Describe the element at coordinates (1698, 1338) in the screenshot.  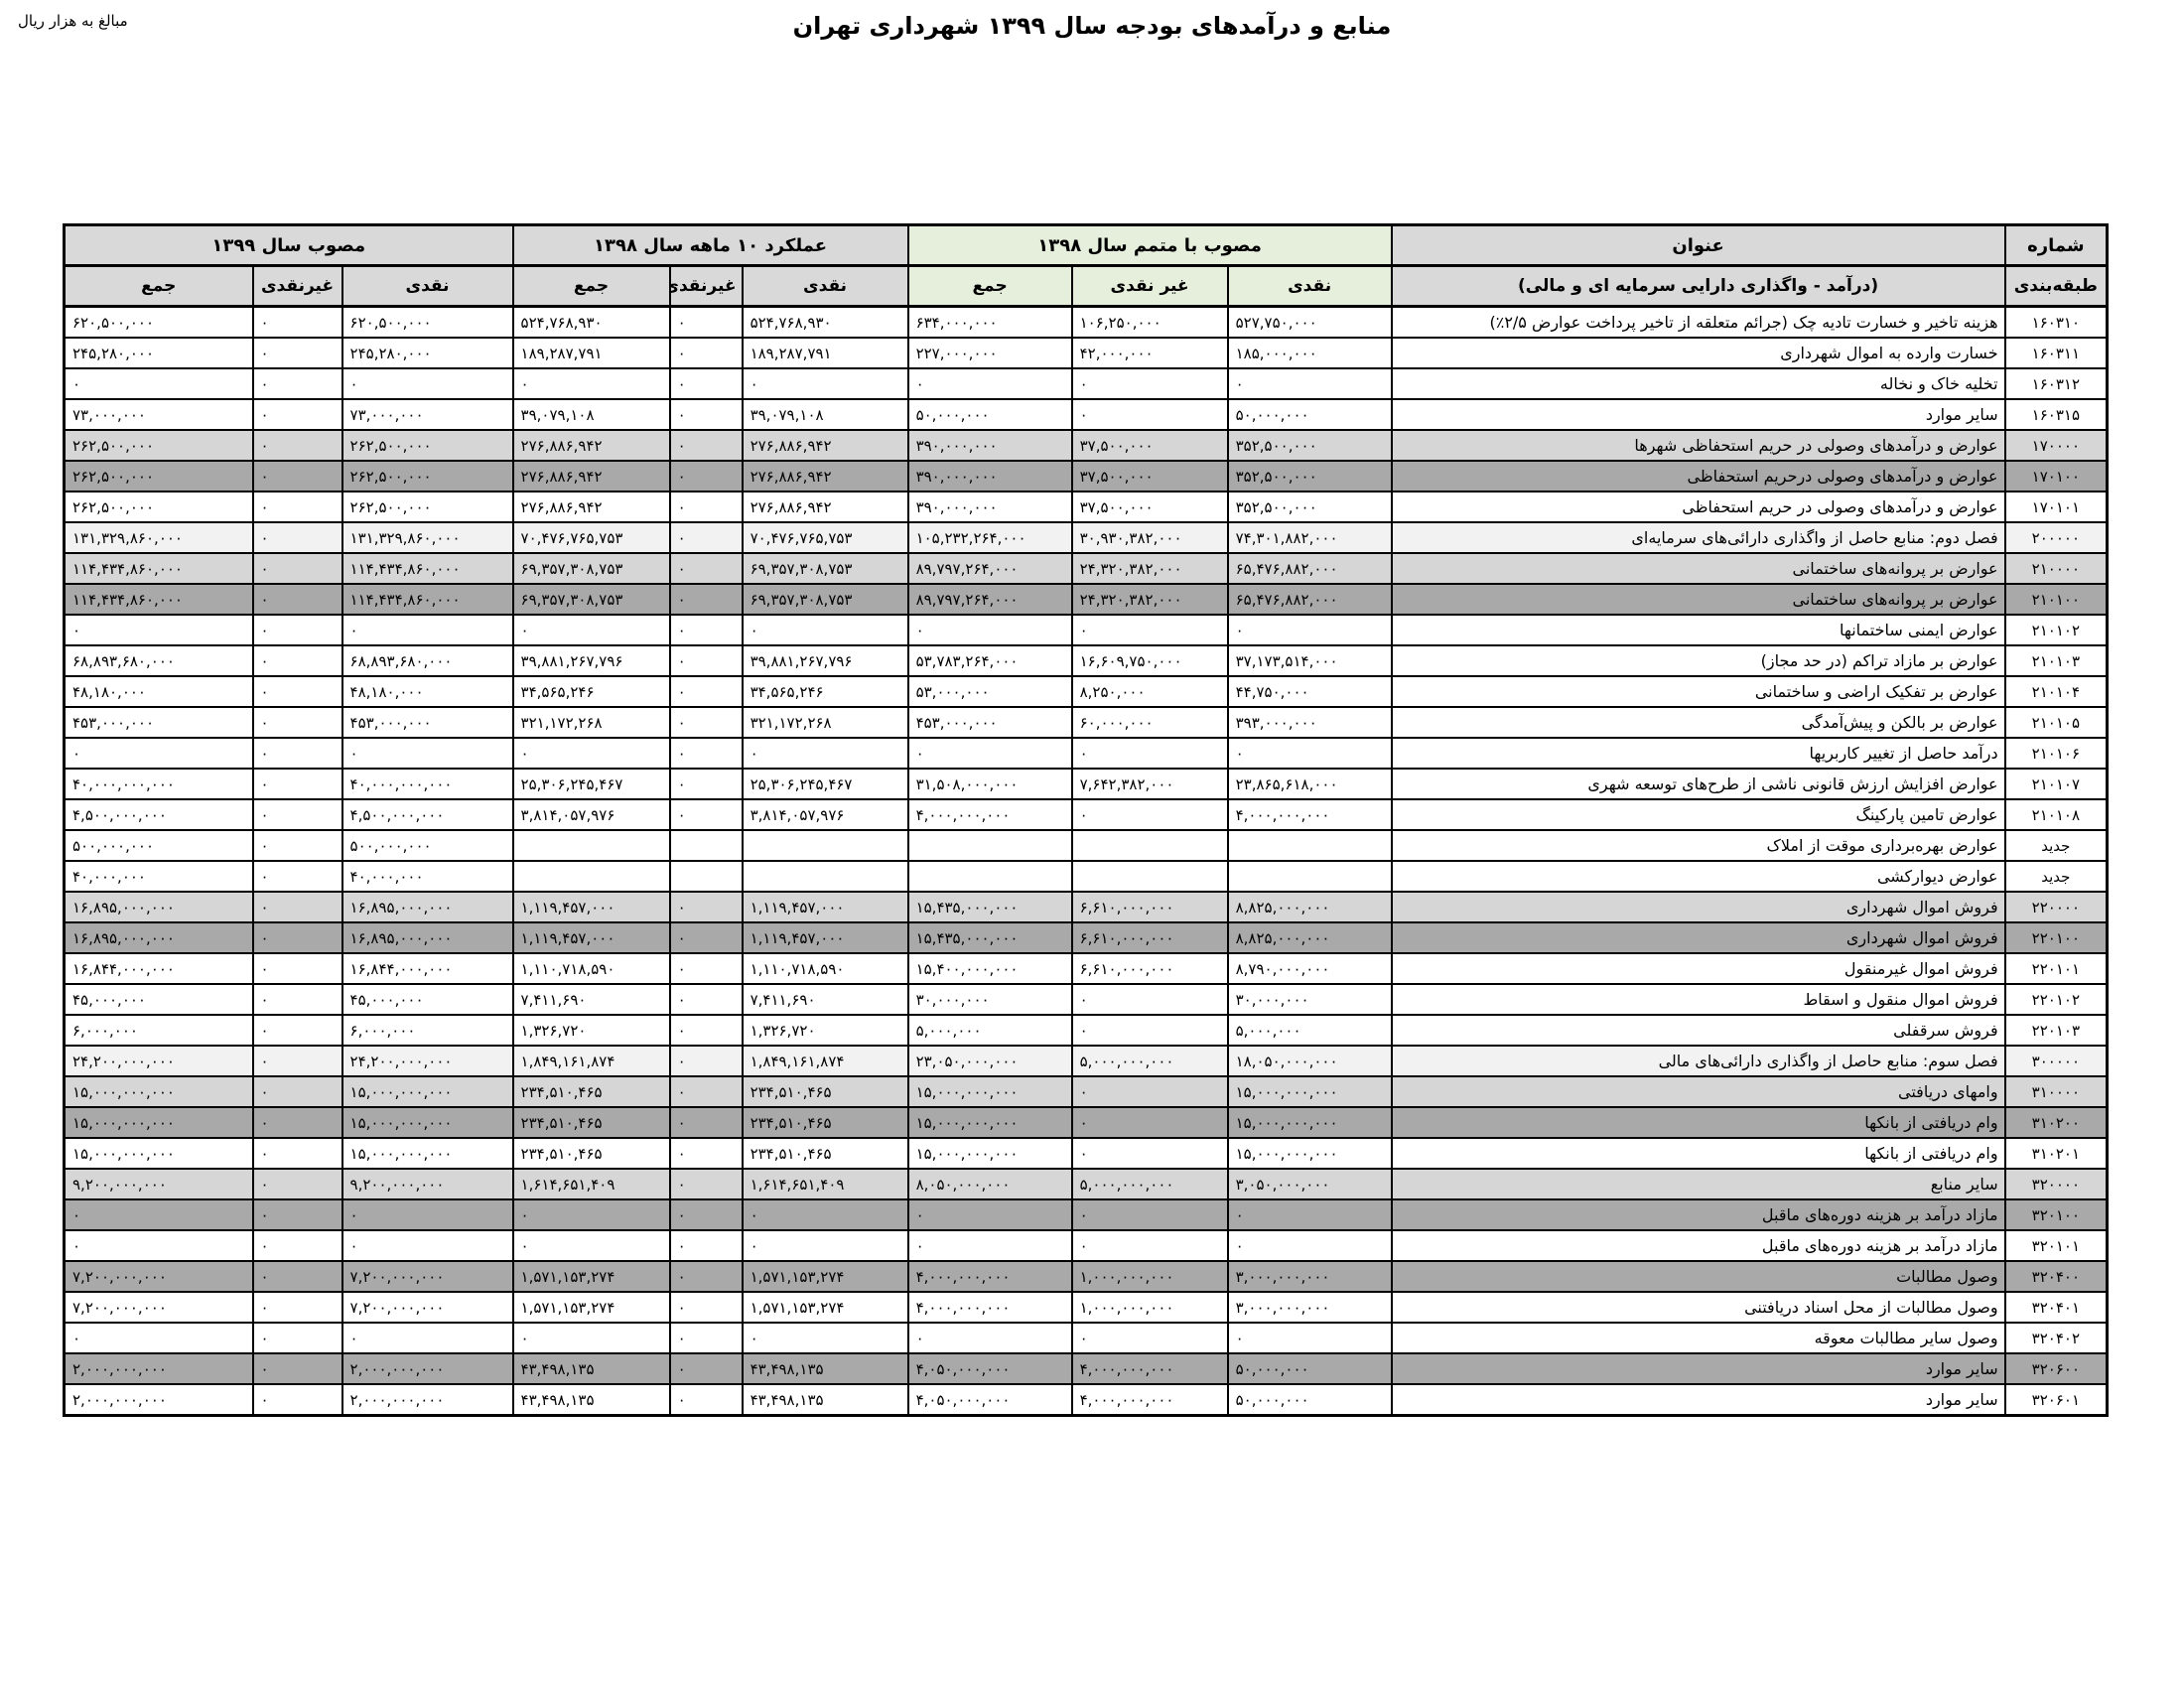
I see `title-cell: وصول سایر مطالبات معوقه` at that location.